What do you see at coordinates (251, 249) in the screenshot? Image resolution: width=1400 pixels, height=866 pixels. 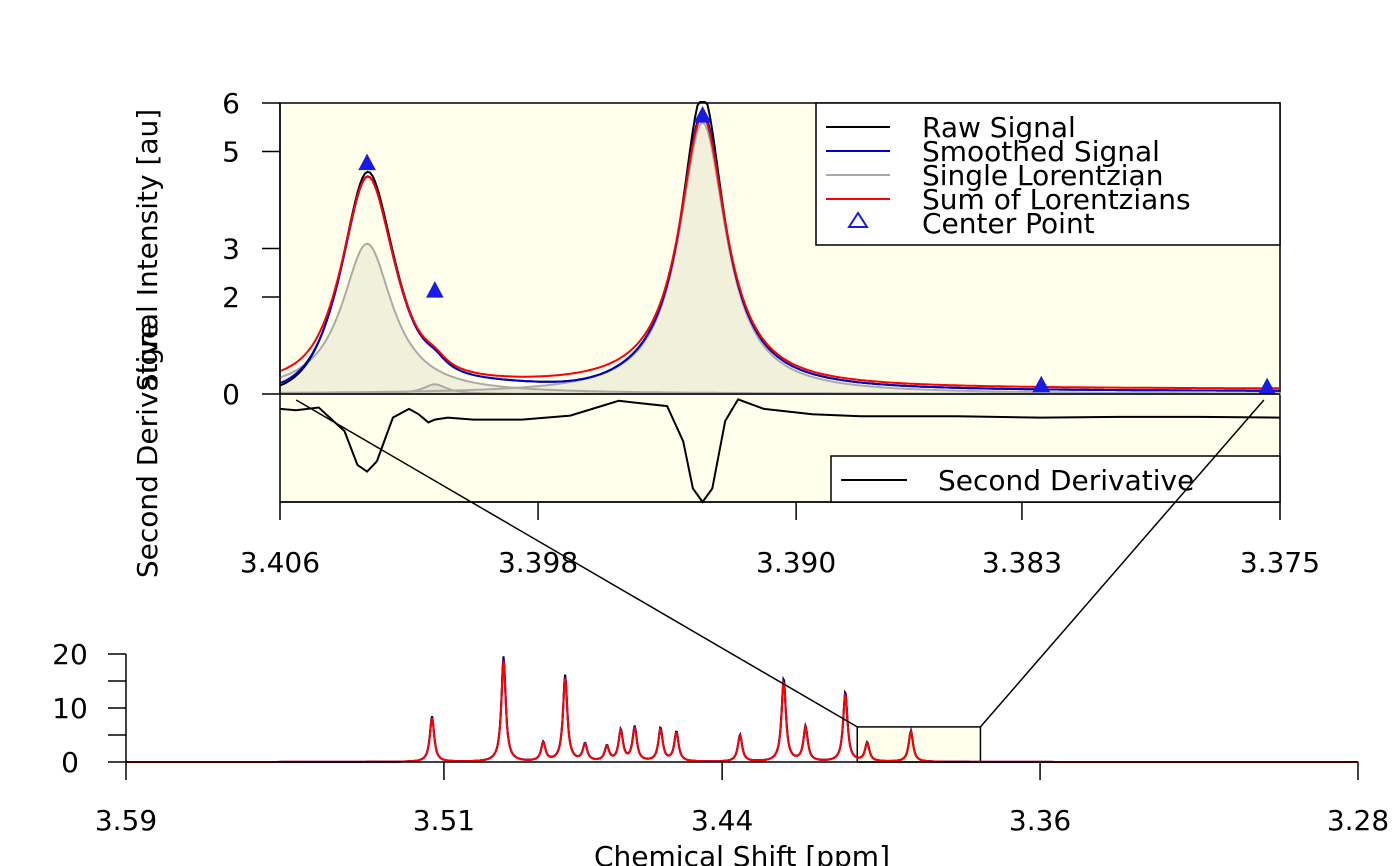 I see `top-y-axis: 0 2 3 5 6` at bounding box center [251, 249].